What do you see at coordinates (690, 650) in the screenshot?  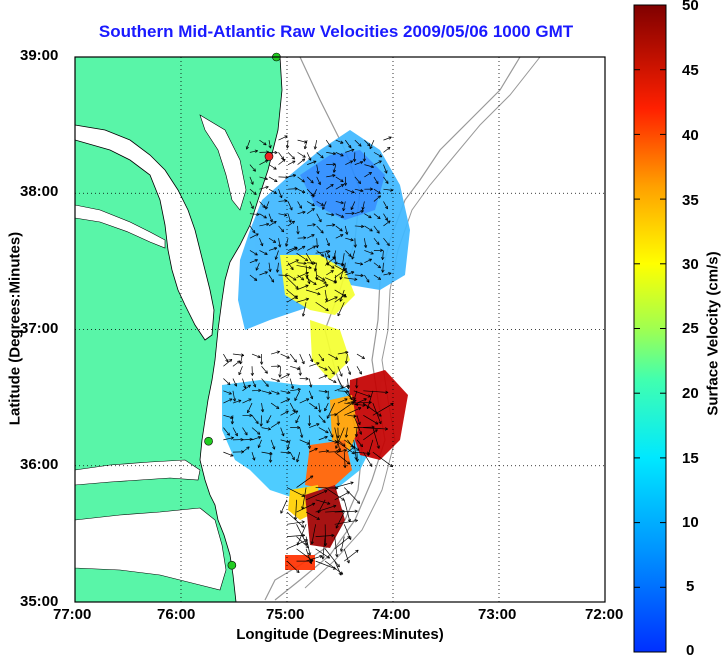 I see `colorbar-tick-label: 0` at bounding box center [690, 650].